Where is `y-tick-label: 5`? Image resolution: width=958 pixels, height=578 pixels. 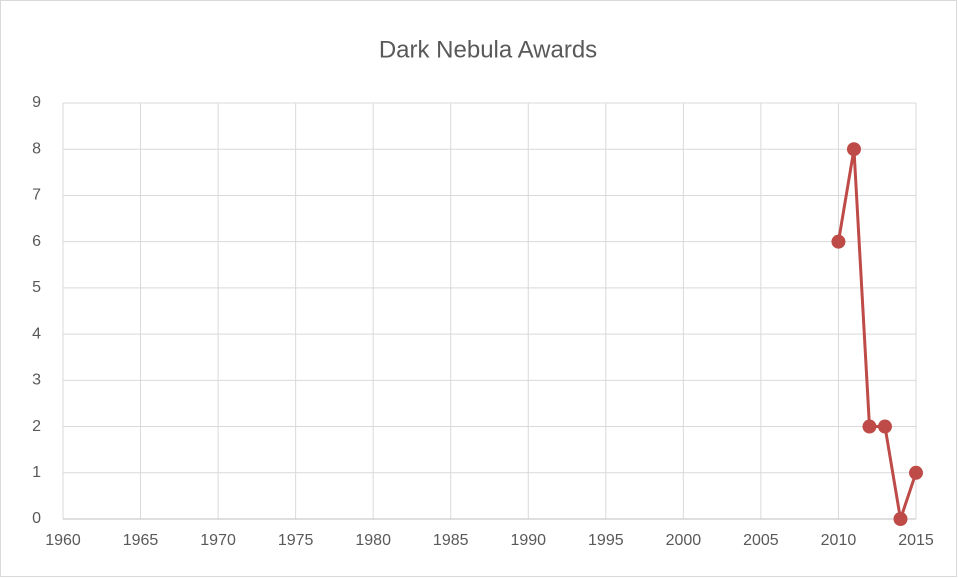 y-tick-label: 5 is located at coordinates (36, 287).